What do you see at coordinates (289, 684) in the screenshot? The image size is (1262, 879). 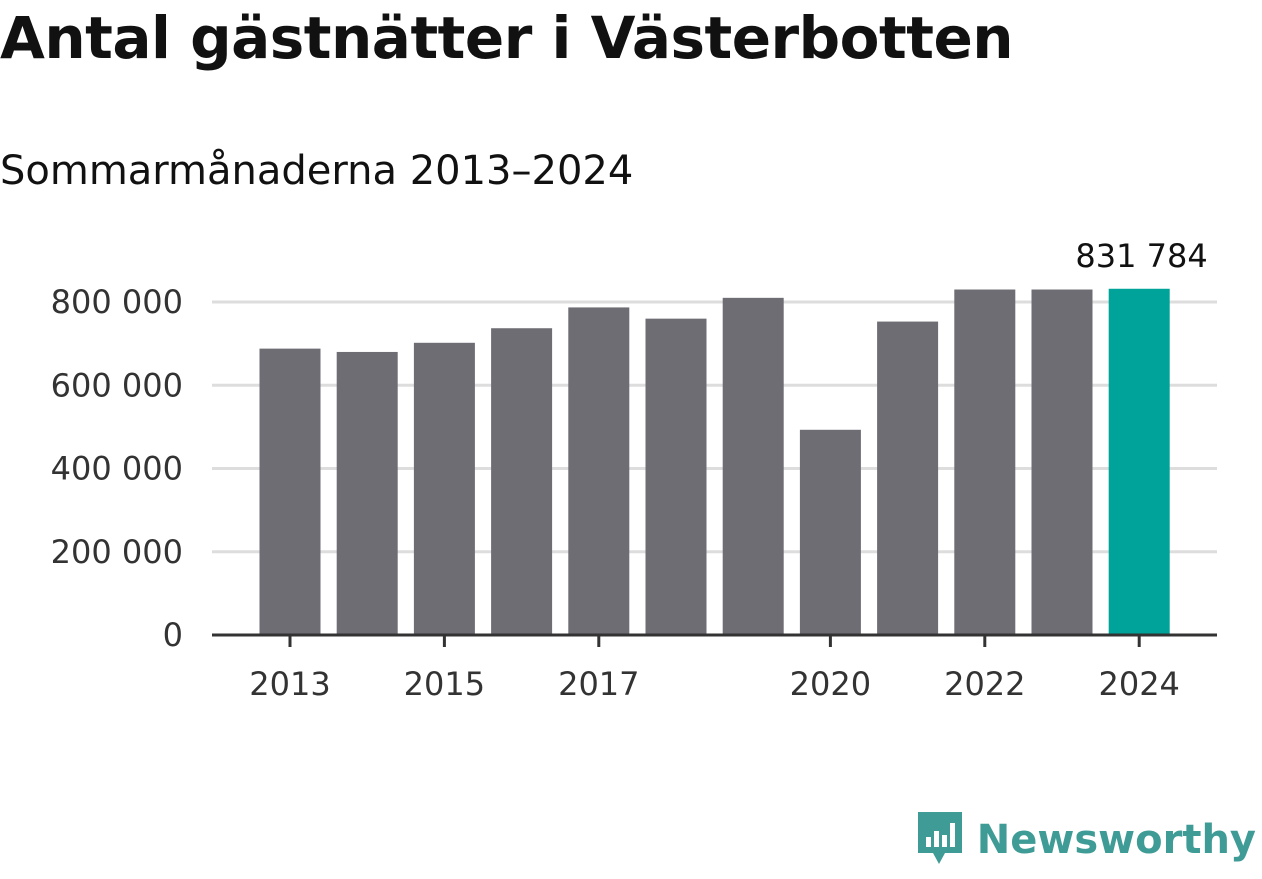 I see `x-tick-label: 2013` at bounding box center [289, 684].